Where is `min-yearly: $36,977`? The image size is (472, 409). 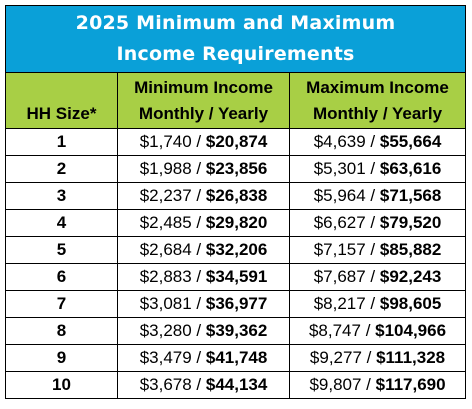 min-yearly: $36,977 is located at coordinates (236, 303).